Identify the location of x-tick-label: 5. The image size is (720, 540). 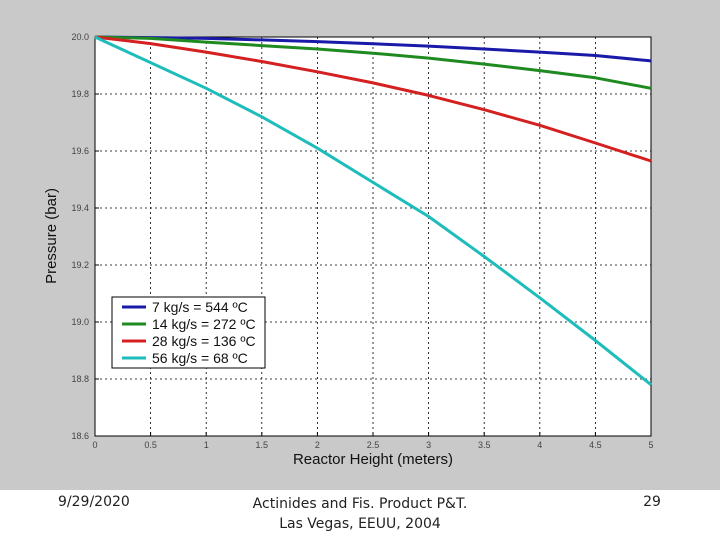
(650, 445).